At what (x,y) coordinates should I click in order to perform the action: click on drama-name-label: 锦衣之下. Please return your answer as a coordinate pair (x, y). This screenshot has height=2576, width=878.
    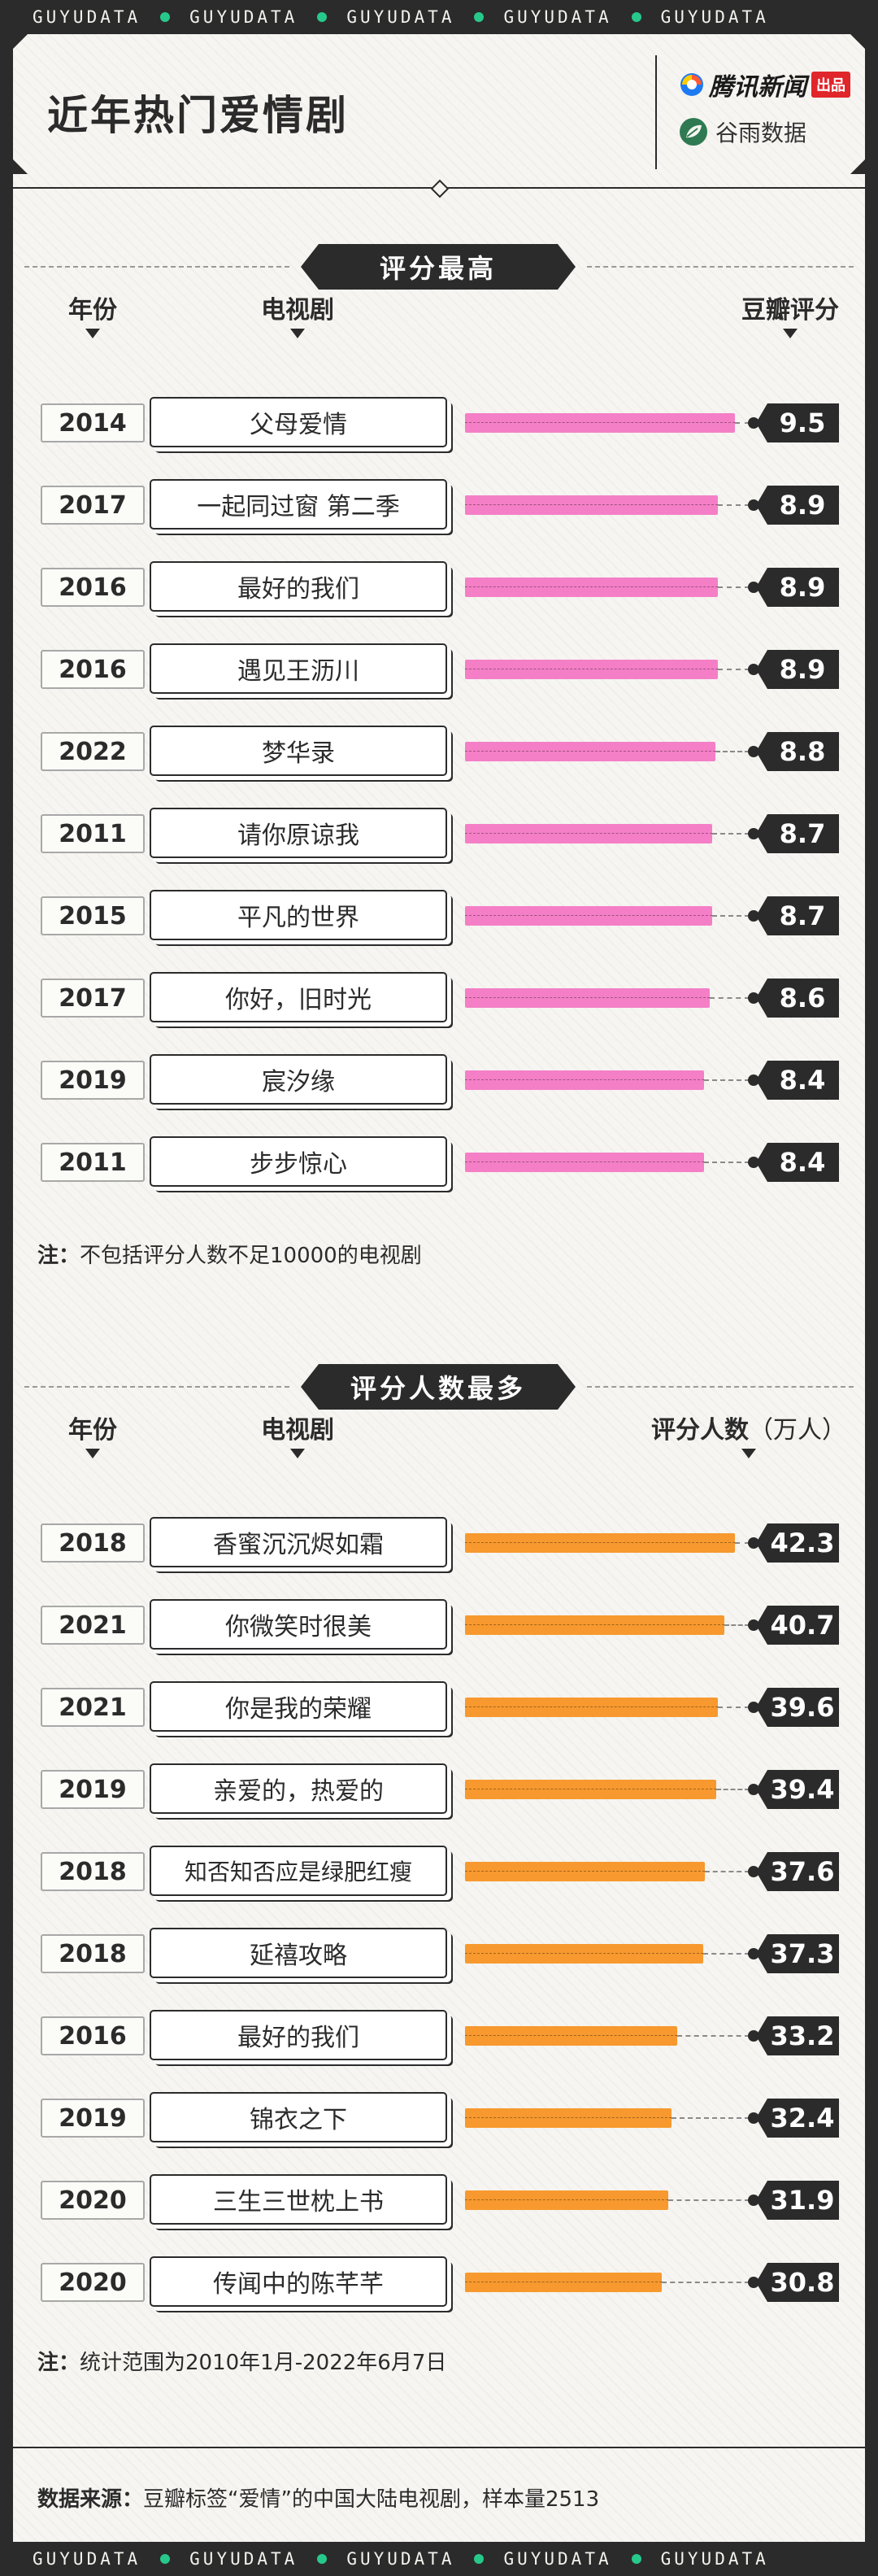
    Looking at the image, I should click on (299, 2117).